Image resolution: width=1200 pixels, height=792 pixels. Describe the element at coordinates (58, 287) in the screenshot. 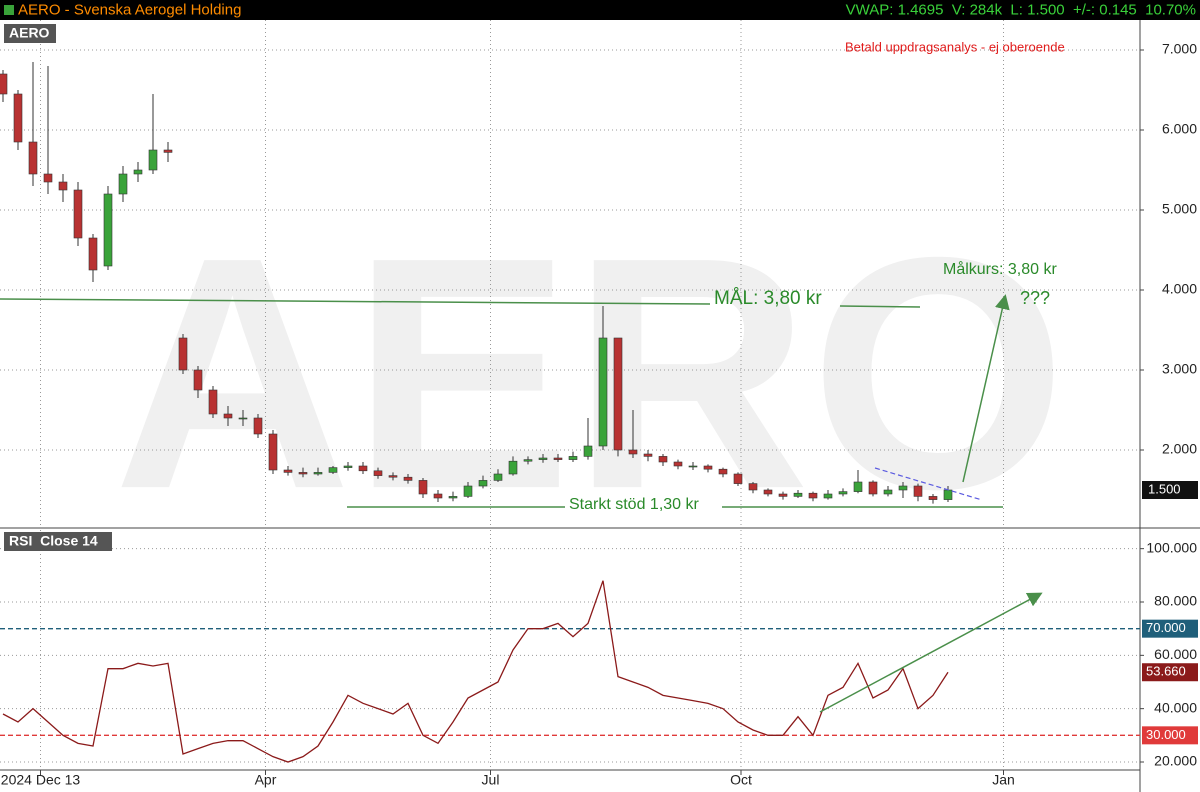

I see `panel-labels: AERO RSI Close 14` at that location.